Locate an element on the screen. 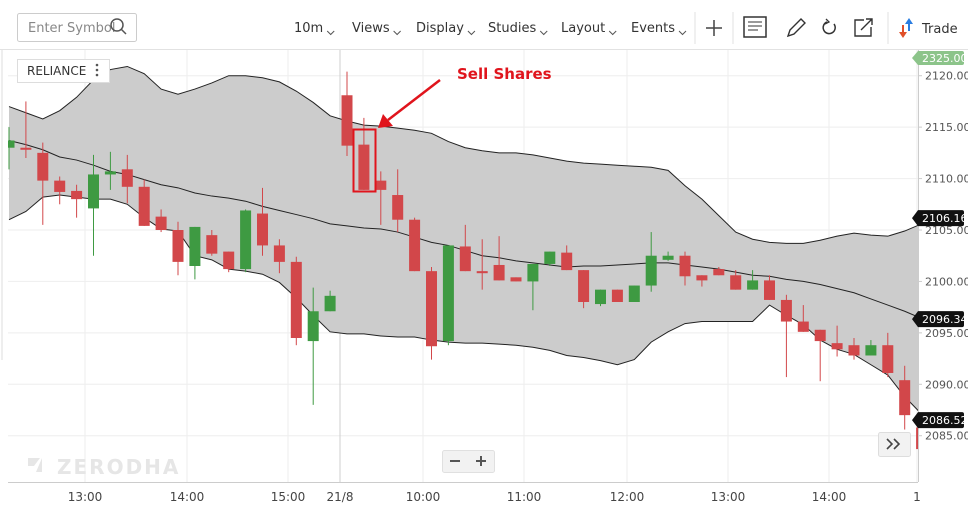  price-badge-label: 2096.34 is located at coordinates (945, 319).